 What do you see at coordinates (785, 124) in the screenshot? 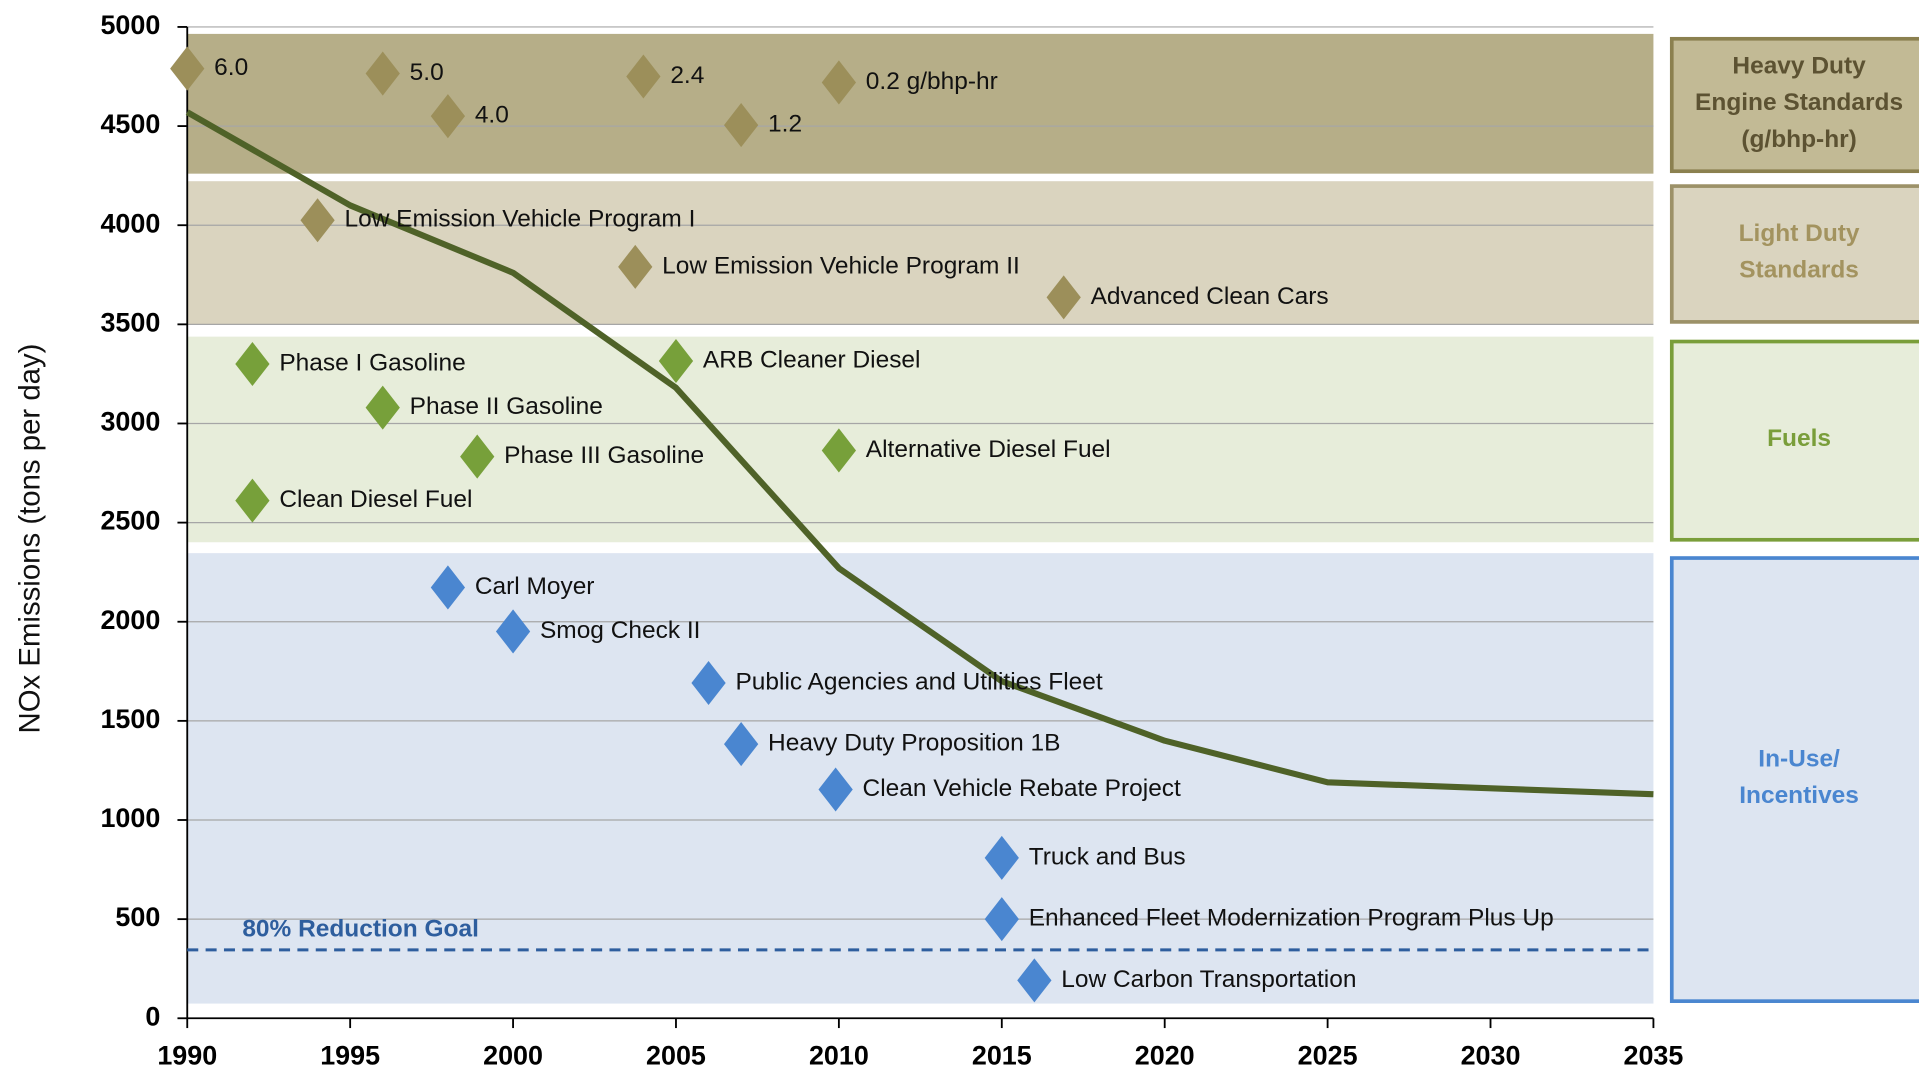
I see `marker-label: 1.2` at bounding box center [785, 124].